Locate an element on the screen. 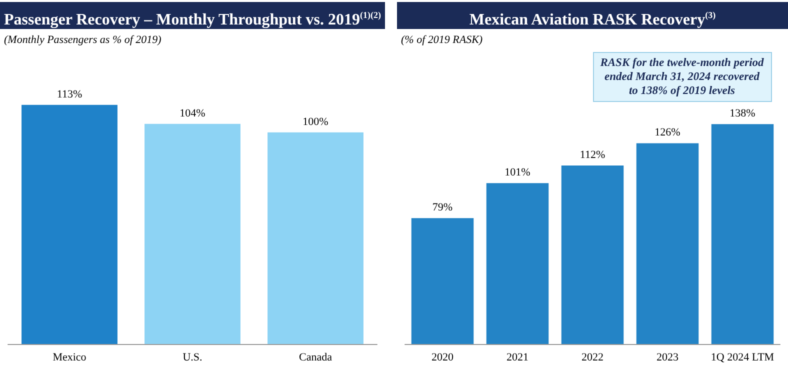  x-tick-label: 2022 is located at coordinates (593, 358).